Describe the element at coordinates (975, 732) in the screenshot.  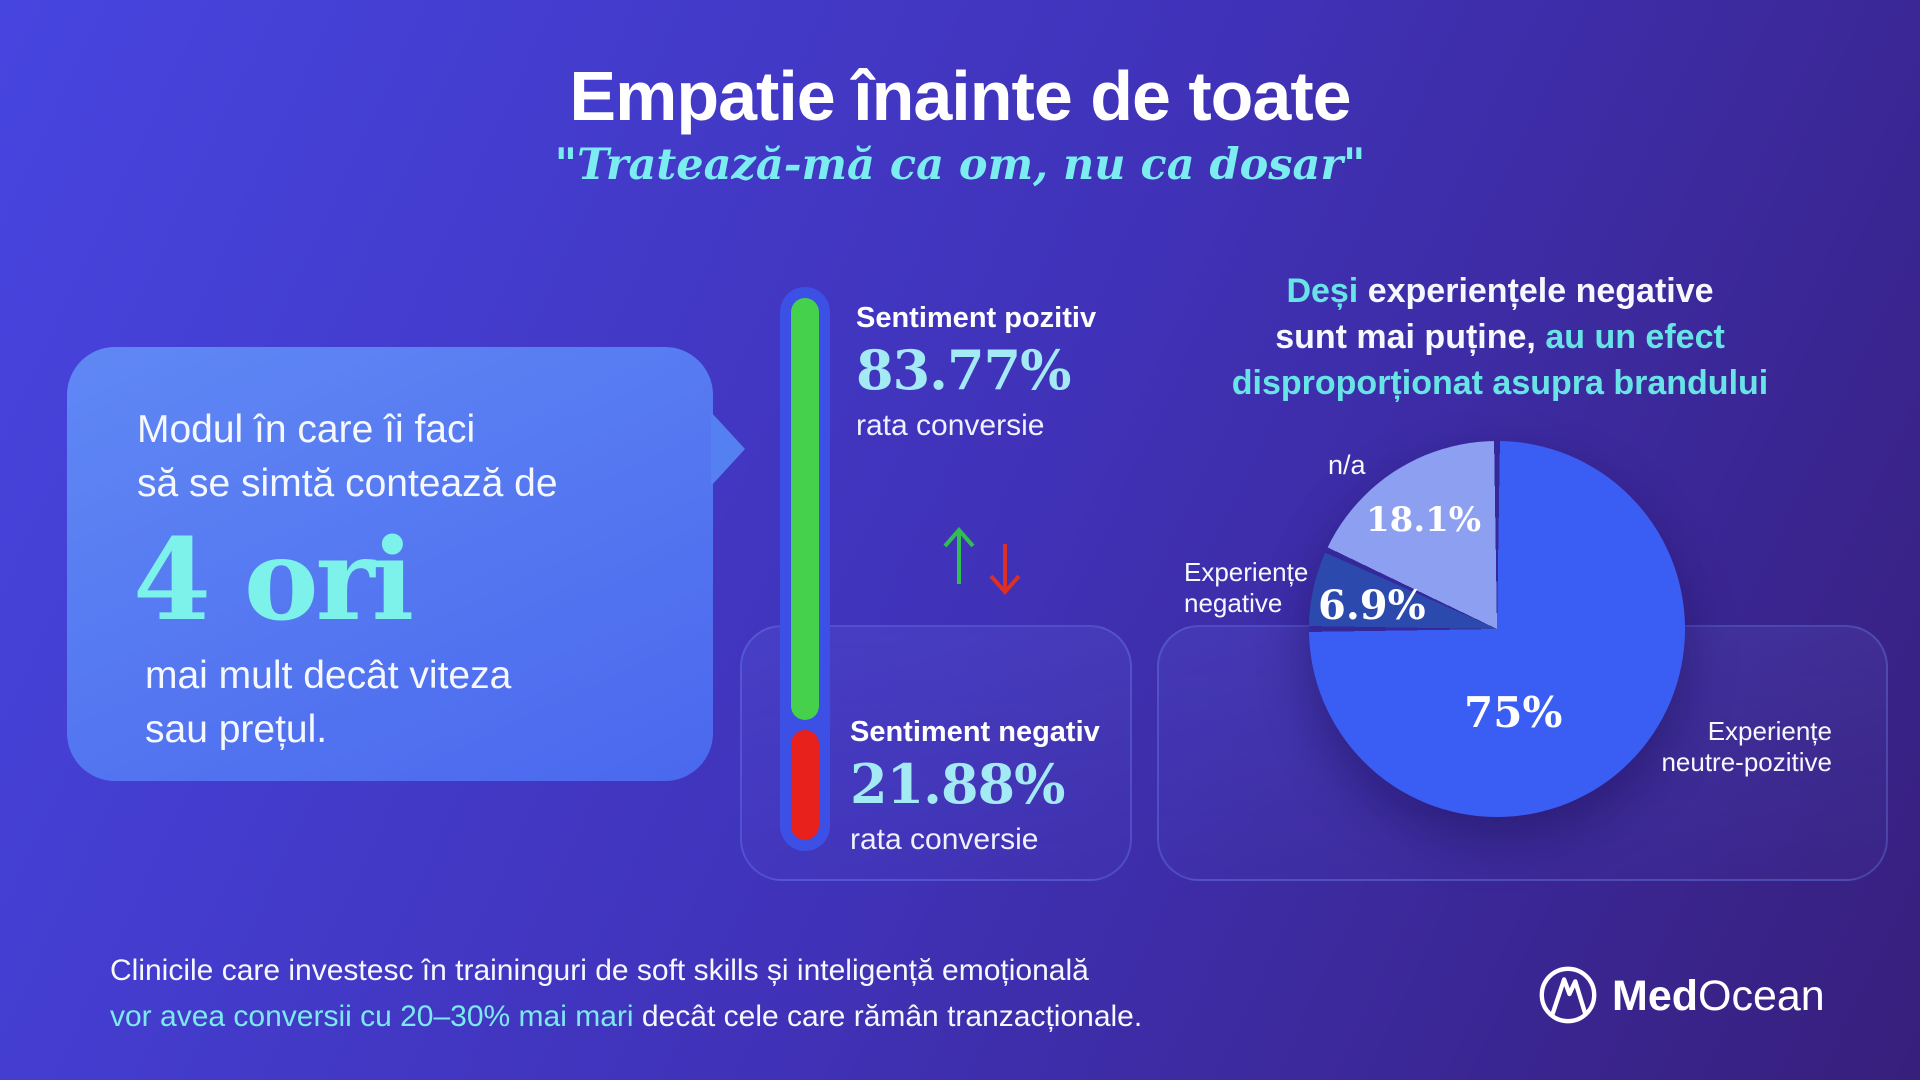
I see `sentiment-negative-label: Sentiment negativ` at that location.